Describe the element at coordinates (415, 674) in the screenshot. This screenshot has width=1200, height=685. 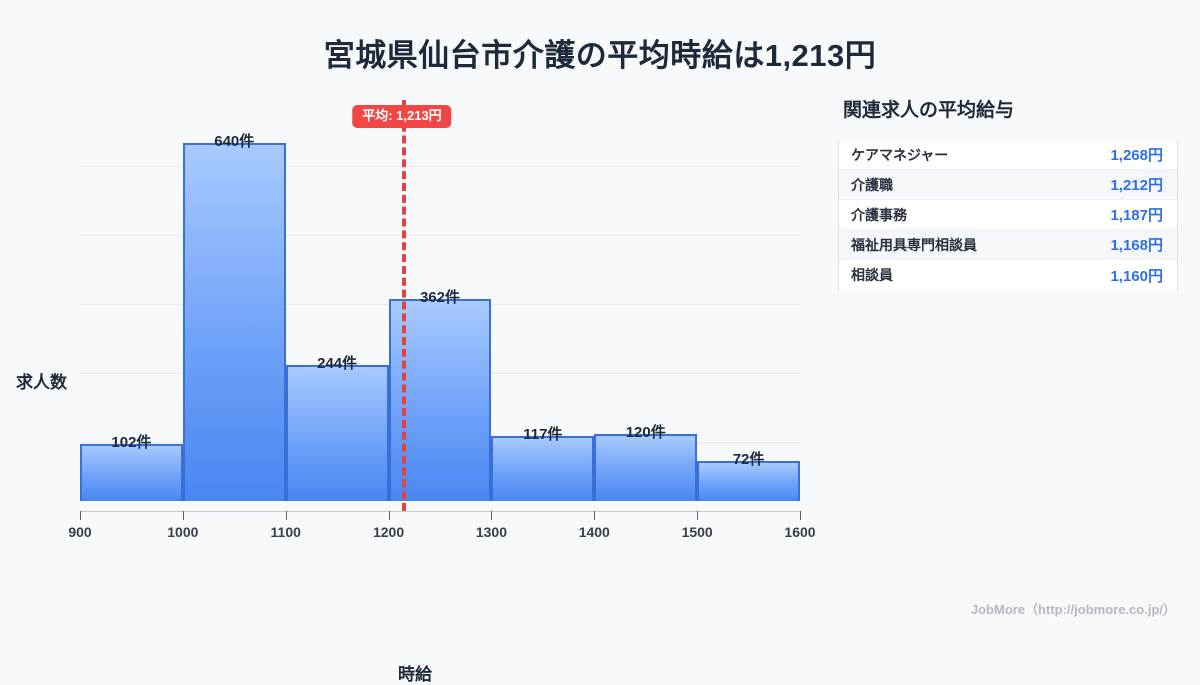
I see `x-axis-title: 時給` at that location.